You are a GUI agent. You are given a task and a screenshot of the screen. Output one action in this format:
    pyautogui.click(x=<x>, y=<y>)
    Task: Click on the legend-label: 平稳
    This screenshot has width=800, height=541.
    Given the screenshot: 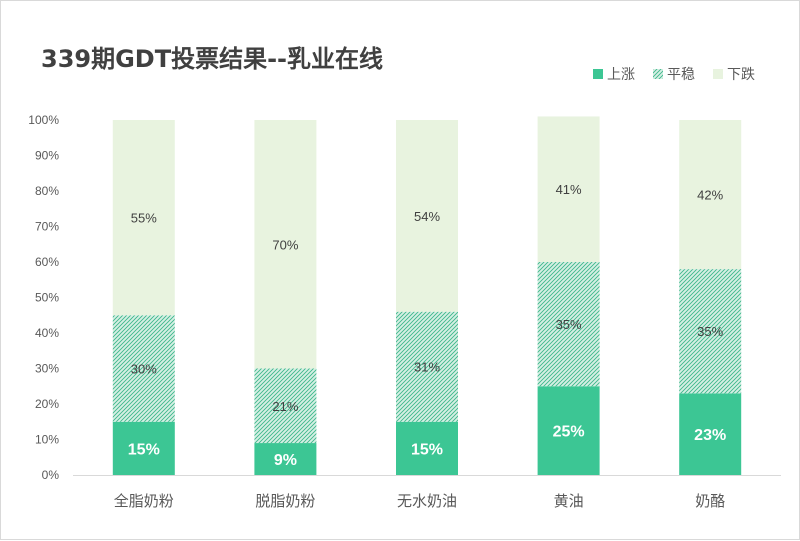 What is the action you would take?
    pyautogui.click(x=681, y=75)
    